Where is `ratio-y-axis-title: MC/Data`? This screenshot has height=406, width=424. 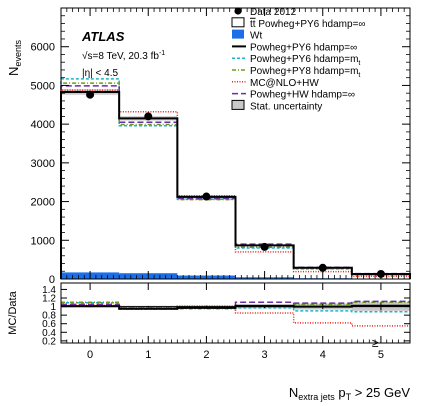 ratio-y-axis-title: MC/Data is located at coordinates (13, 312).